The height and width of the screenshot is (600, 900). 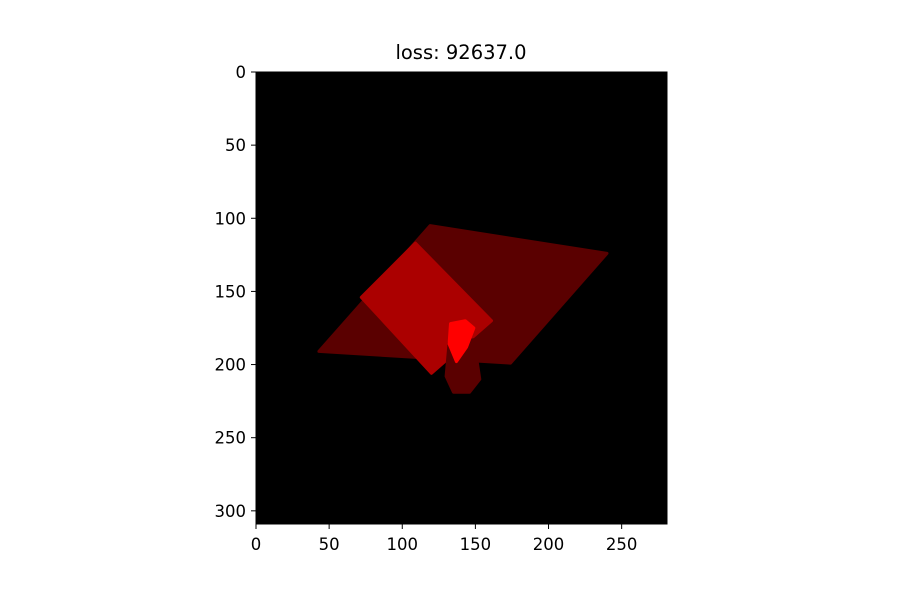 I want to click on x-tick-label: 200, so click(x=549, y=544).